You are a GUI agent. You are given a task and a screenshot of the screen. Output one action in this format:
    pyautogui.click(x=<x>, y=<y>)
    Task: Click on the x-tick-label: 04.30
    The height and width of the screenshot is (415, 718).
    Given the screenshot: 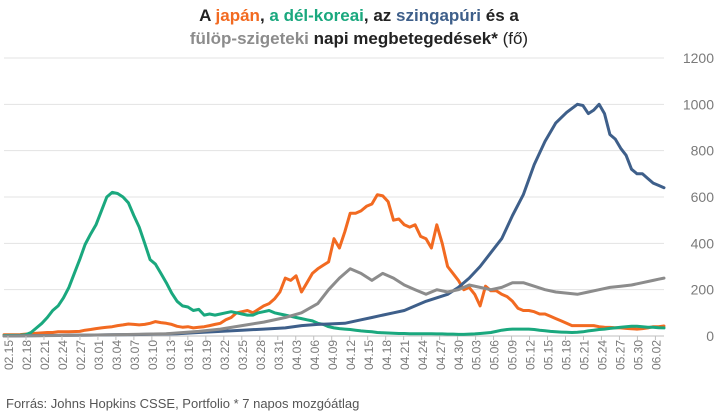 What is the action you would take?
    pyautogui.click(x=459, y=355)
    